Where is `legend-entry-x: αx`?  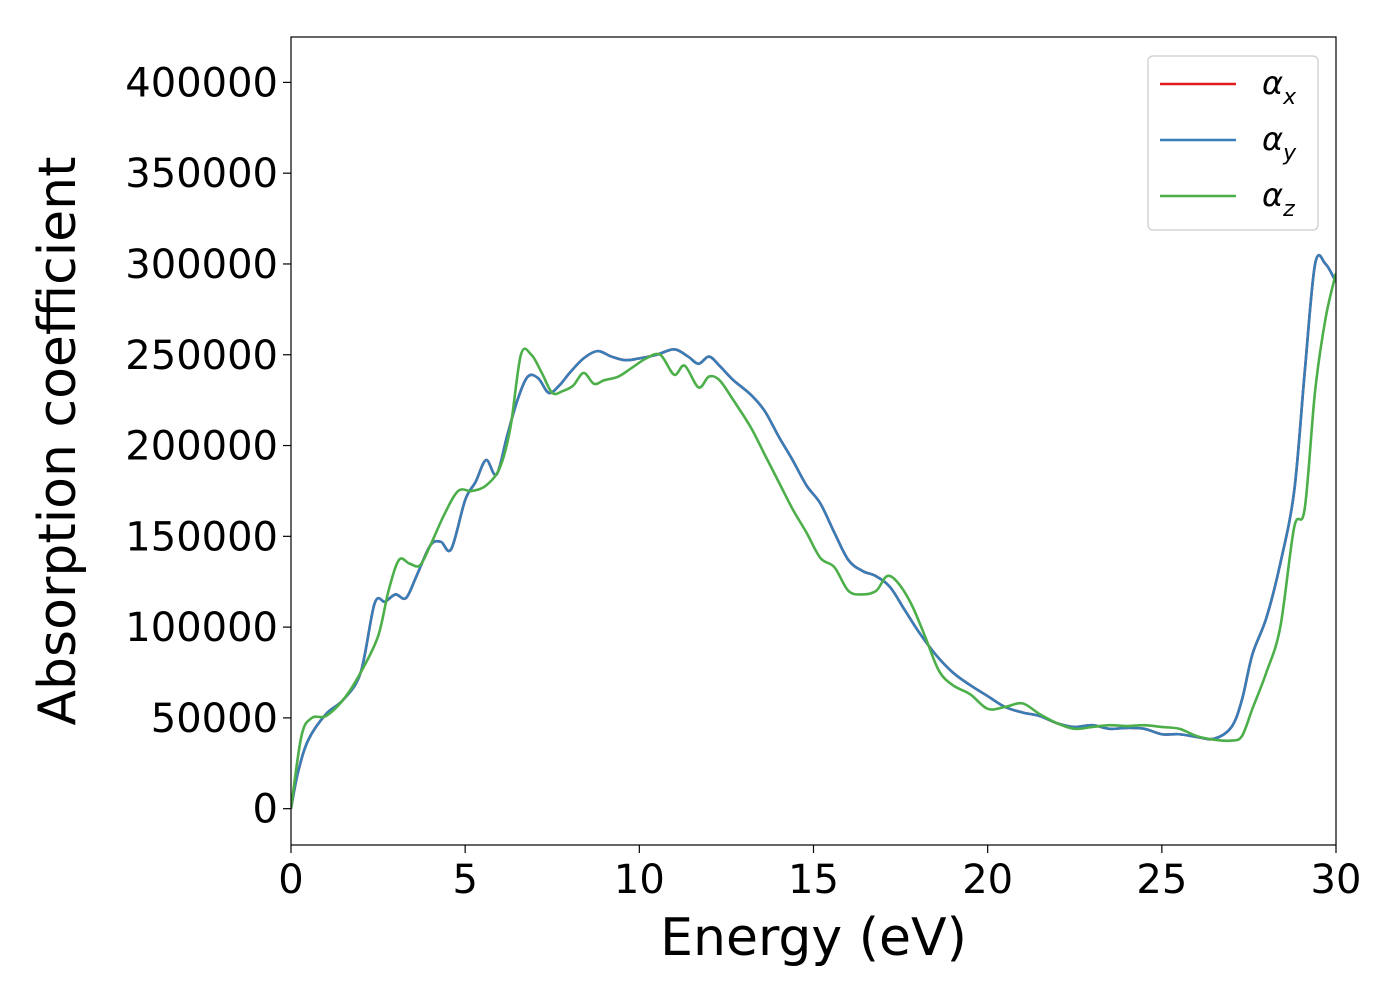 legend-entry-x: αx is located at coordinates (1228, 87).